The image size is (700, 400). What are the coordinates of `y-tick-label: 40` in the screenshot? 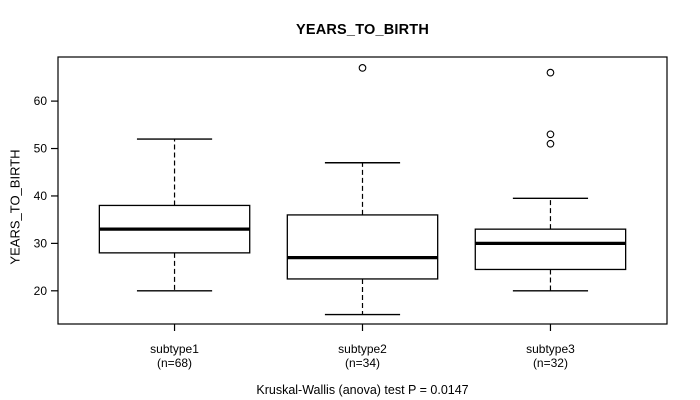 It's located at (41, 196).